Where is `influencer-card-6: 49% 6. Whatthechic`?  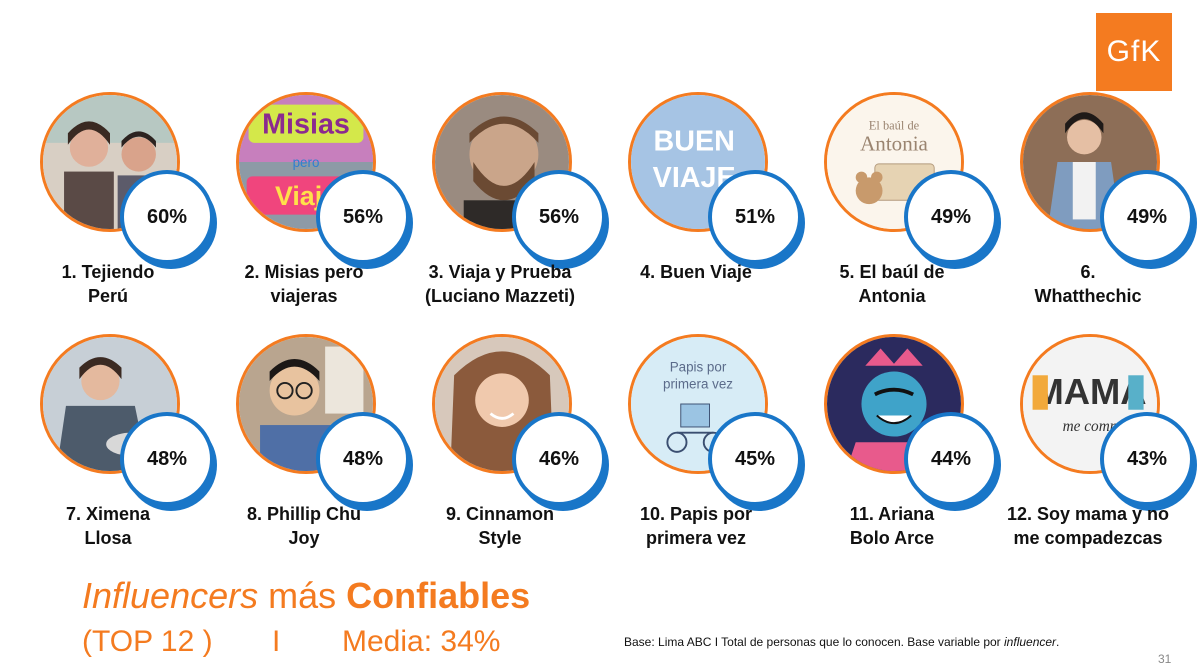 influencer-card-6: 49% 6. Whatthechic is located at coordinates (1091, 212).